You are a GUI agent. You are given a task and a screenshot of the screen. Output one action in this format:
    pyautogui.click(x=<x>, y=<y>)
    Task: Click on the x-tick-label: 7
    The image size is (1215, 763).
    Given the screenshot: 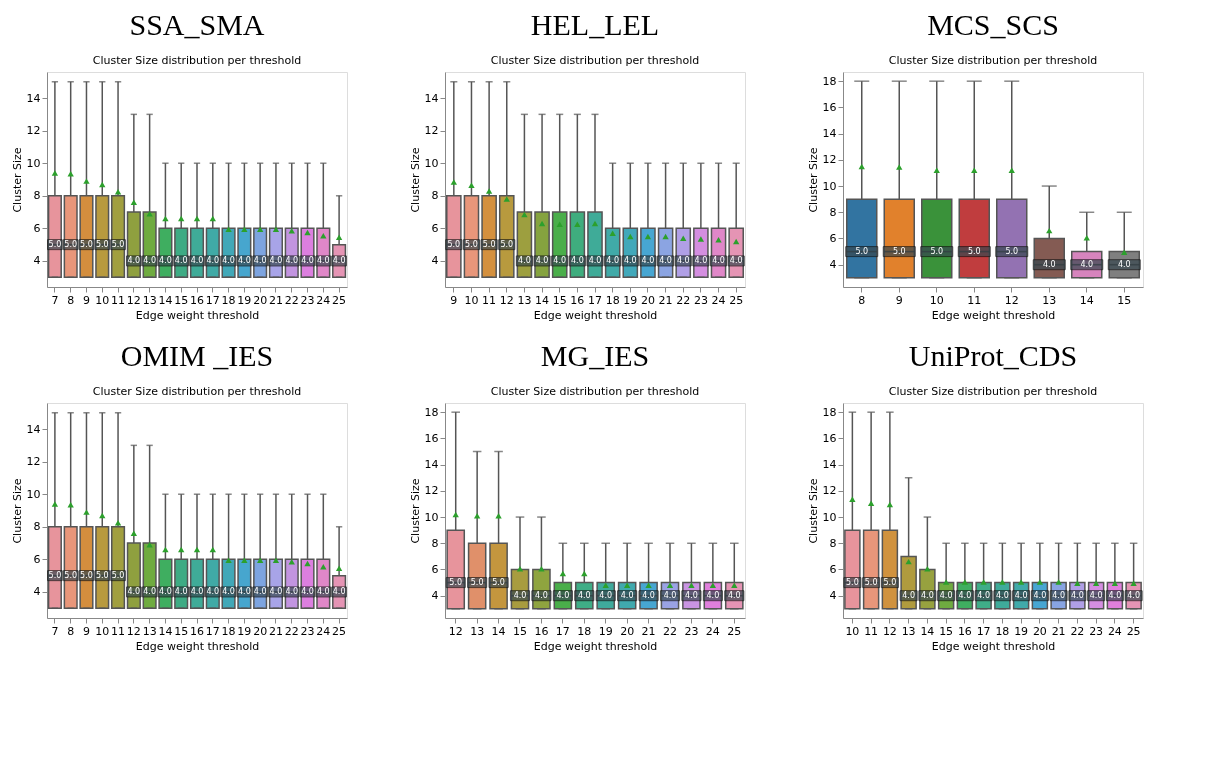 What is the action you would take?
    pyautogui.click(x=55, y=300)
    